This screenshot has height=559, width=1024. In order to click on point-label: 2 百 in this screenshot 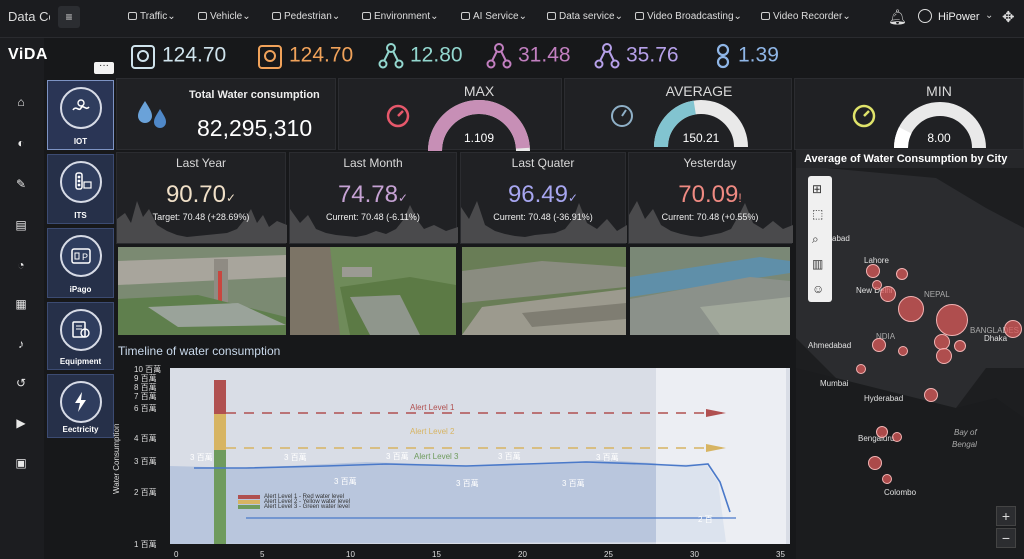, I will do `click(705, 519)`.